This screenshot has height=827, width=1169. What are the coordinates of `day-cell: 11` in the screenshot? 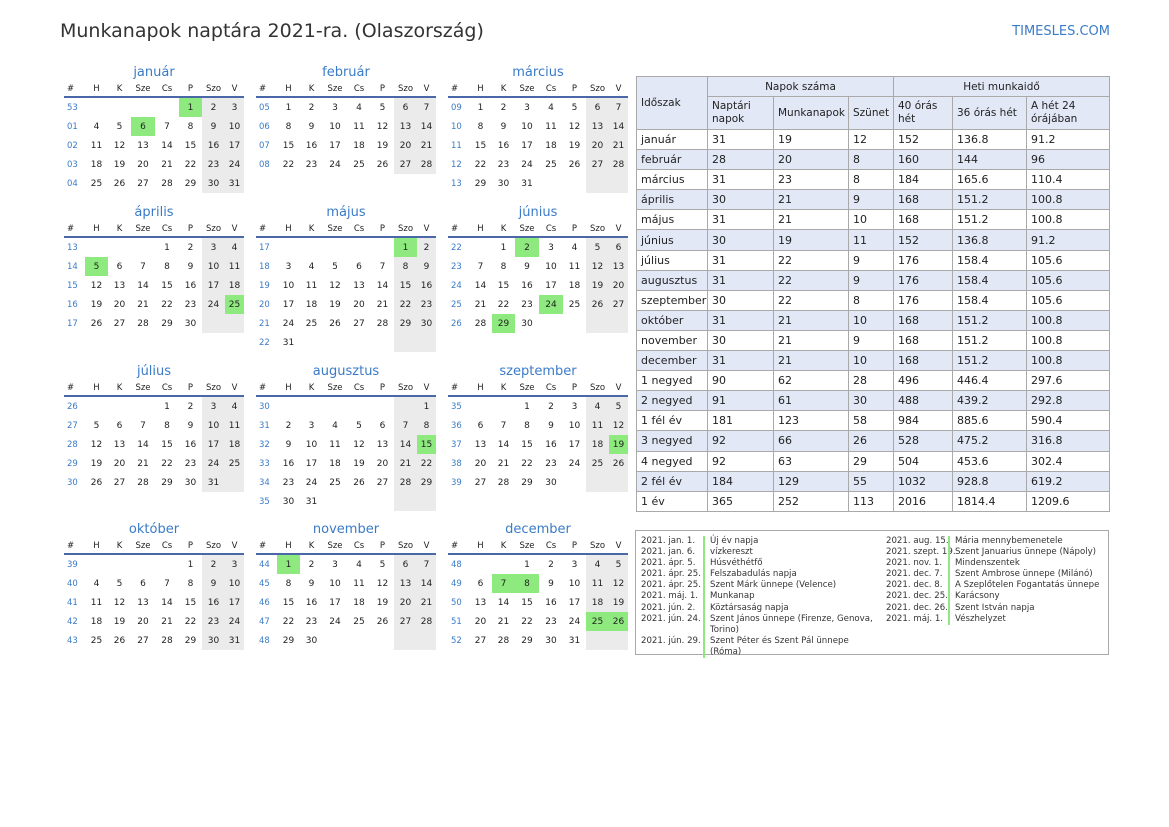 It's located at (335, 444).